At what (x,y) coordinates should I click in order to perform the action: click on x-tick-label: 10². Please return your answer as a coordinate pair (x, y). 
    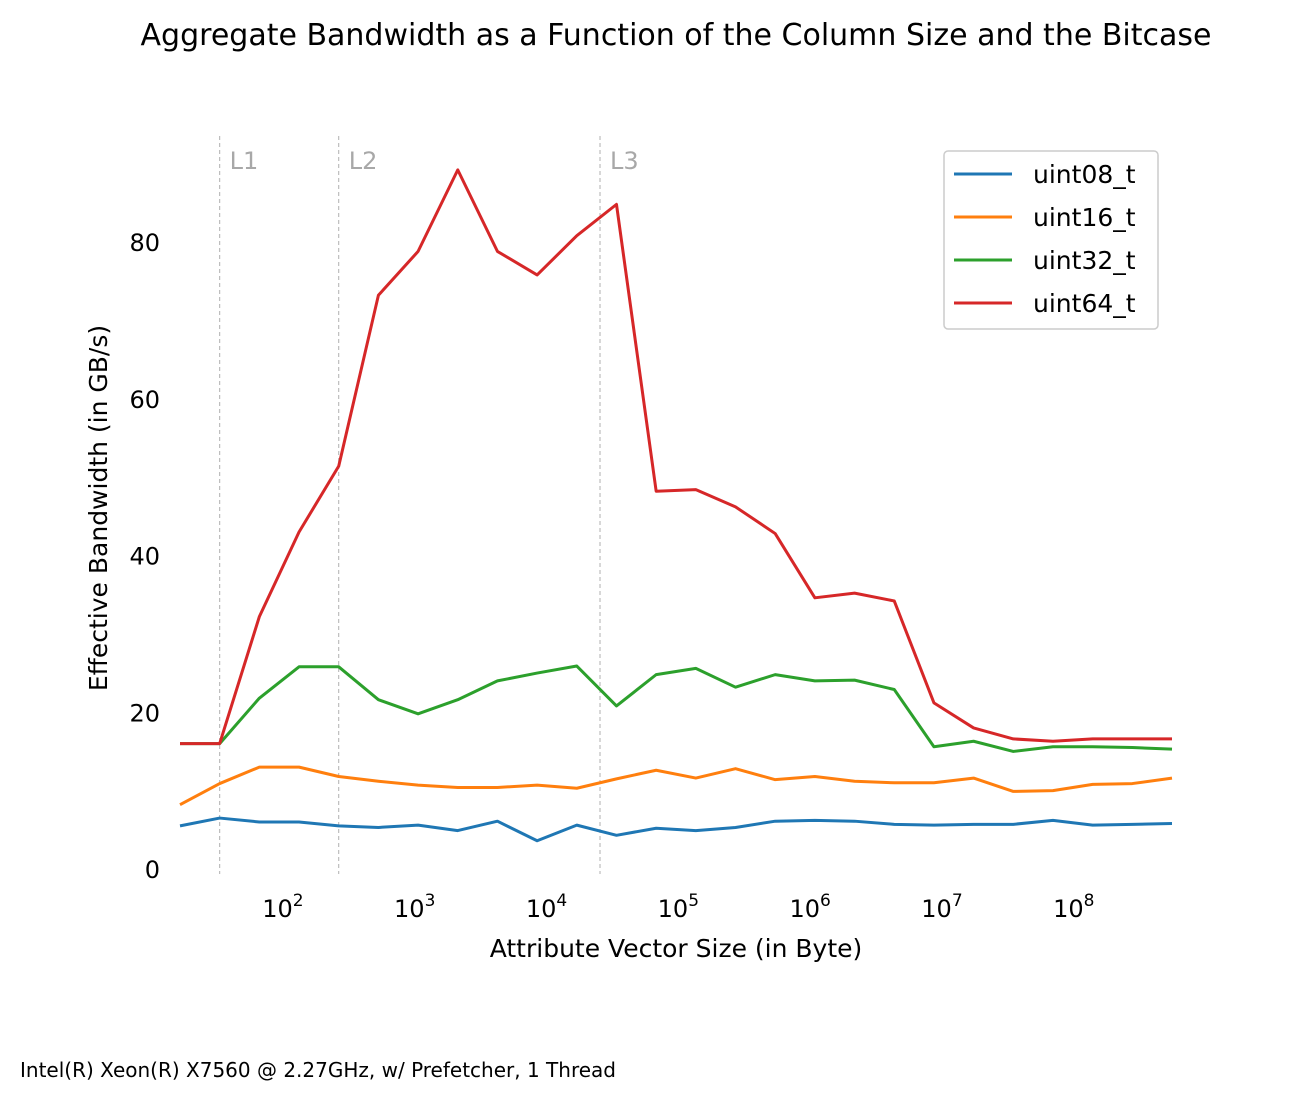
    Looking at the image, I should click on (282, 907).